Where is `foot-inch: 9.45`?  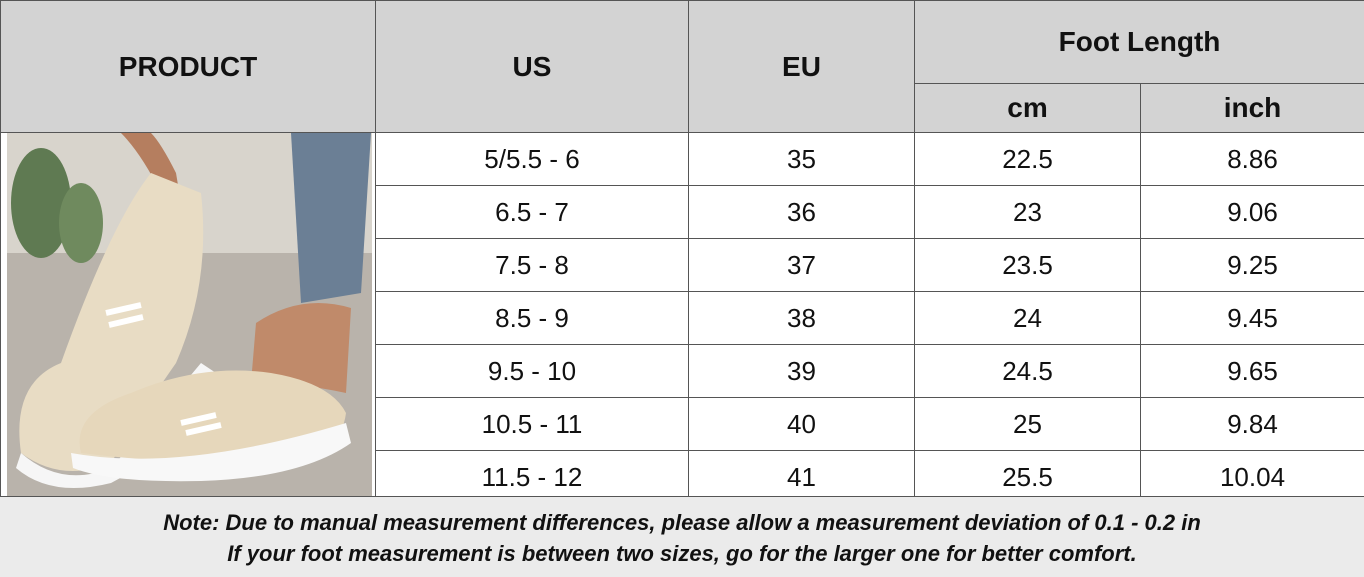 foot-inch: 9.45 is located at coordinates (1252, 318).